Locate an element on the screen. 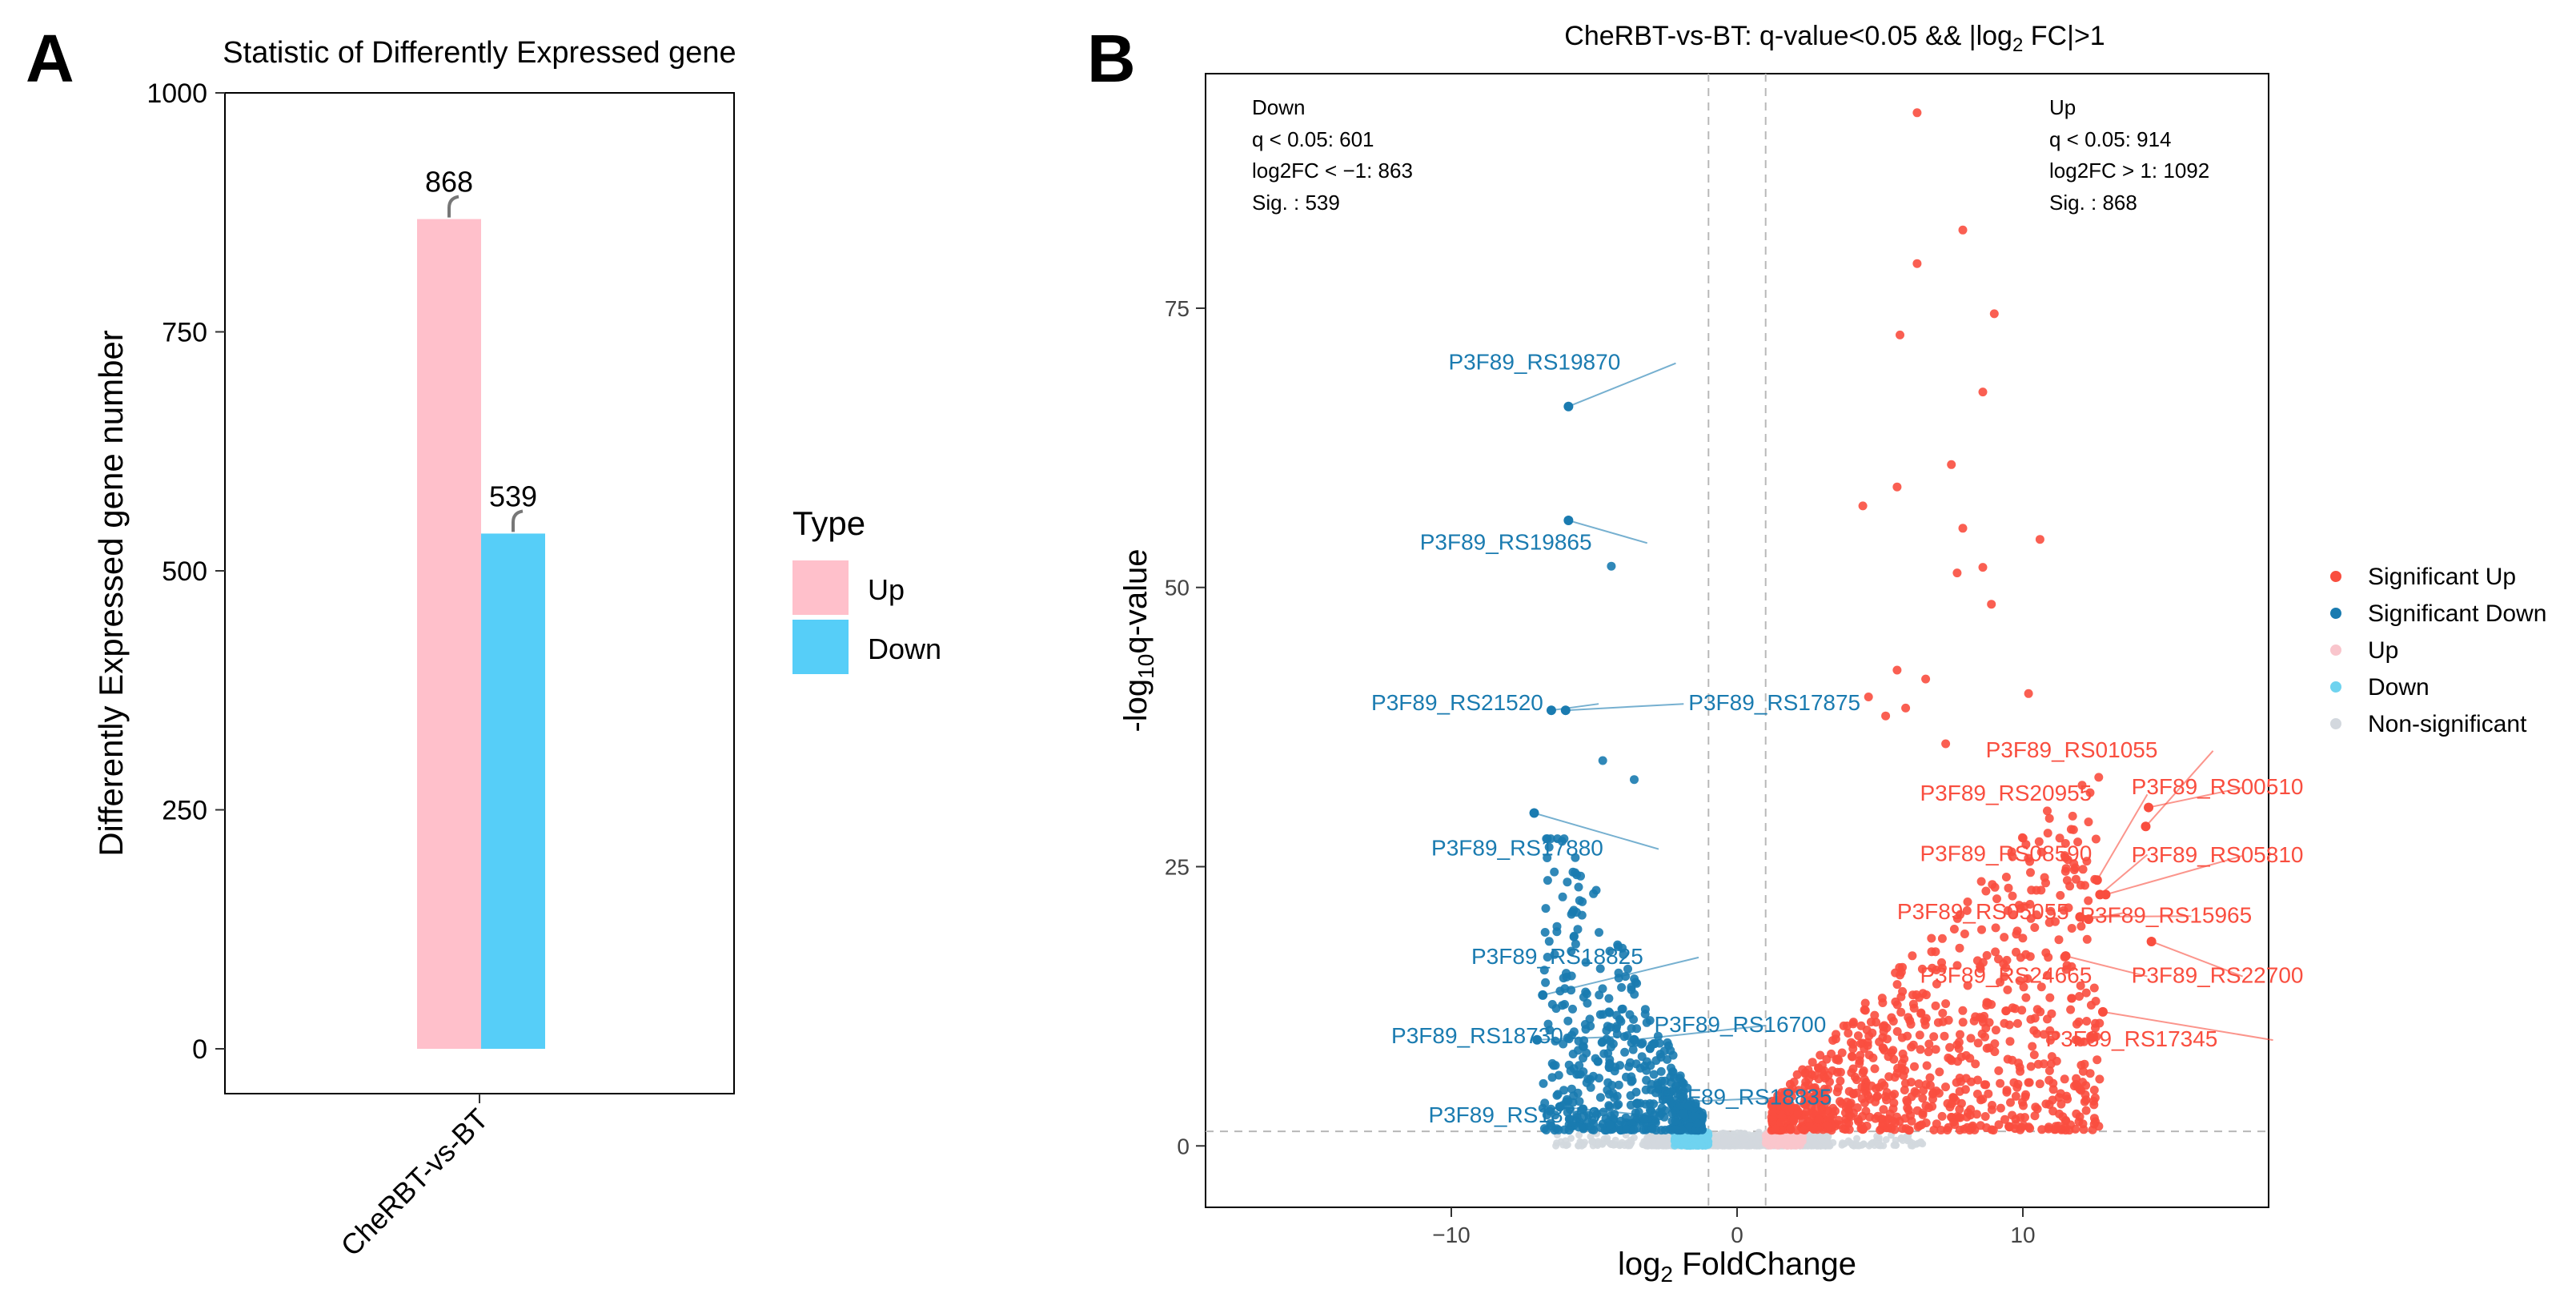 The image size is (2576, 1305). volcano-y-tick-label: 75 is located at coordinates (1177, 308).